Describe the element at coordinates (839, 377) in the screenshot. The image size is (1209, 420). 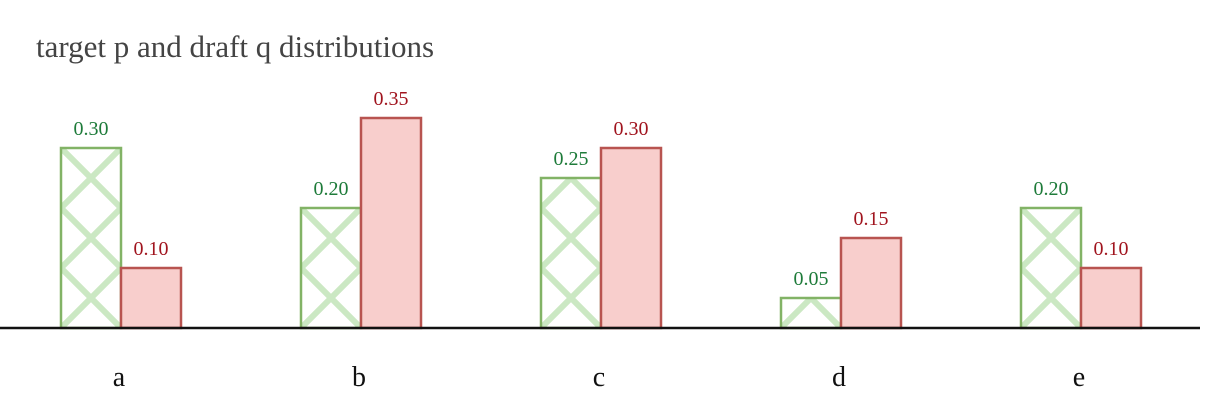
I see `x-tick-label: d` at that location.